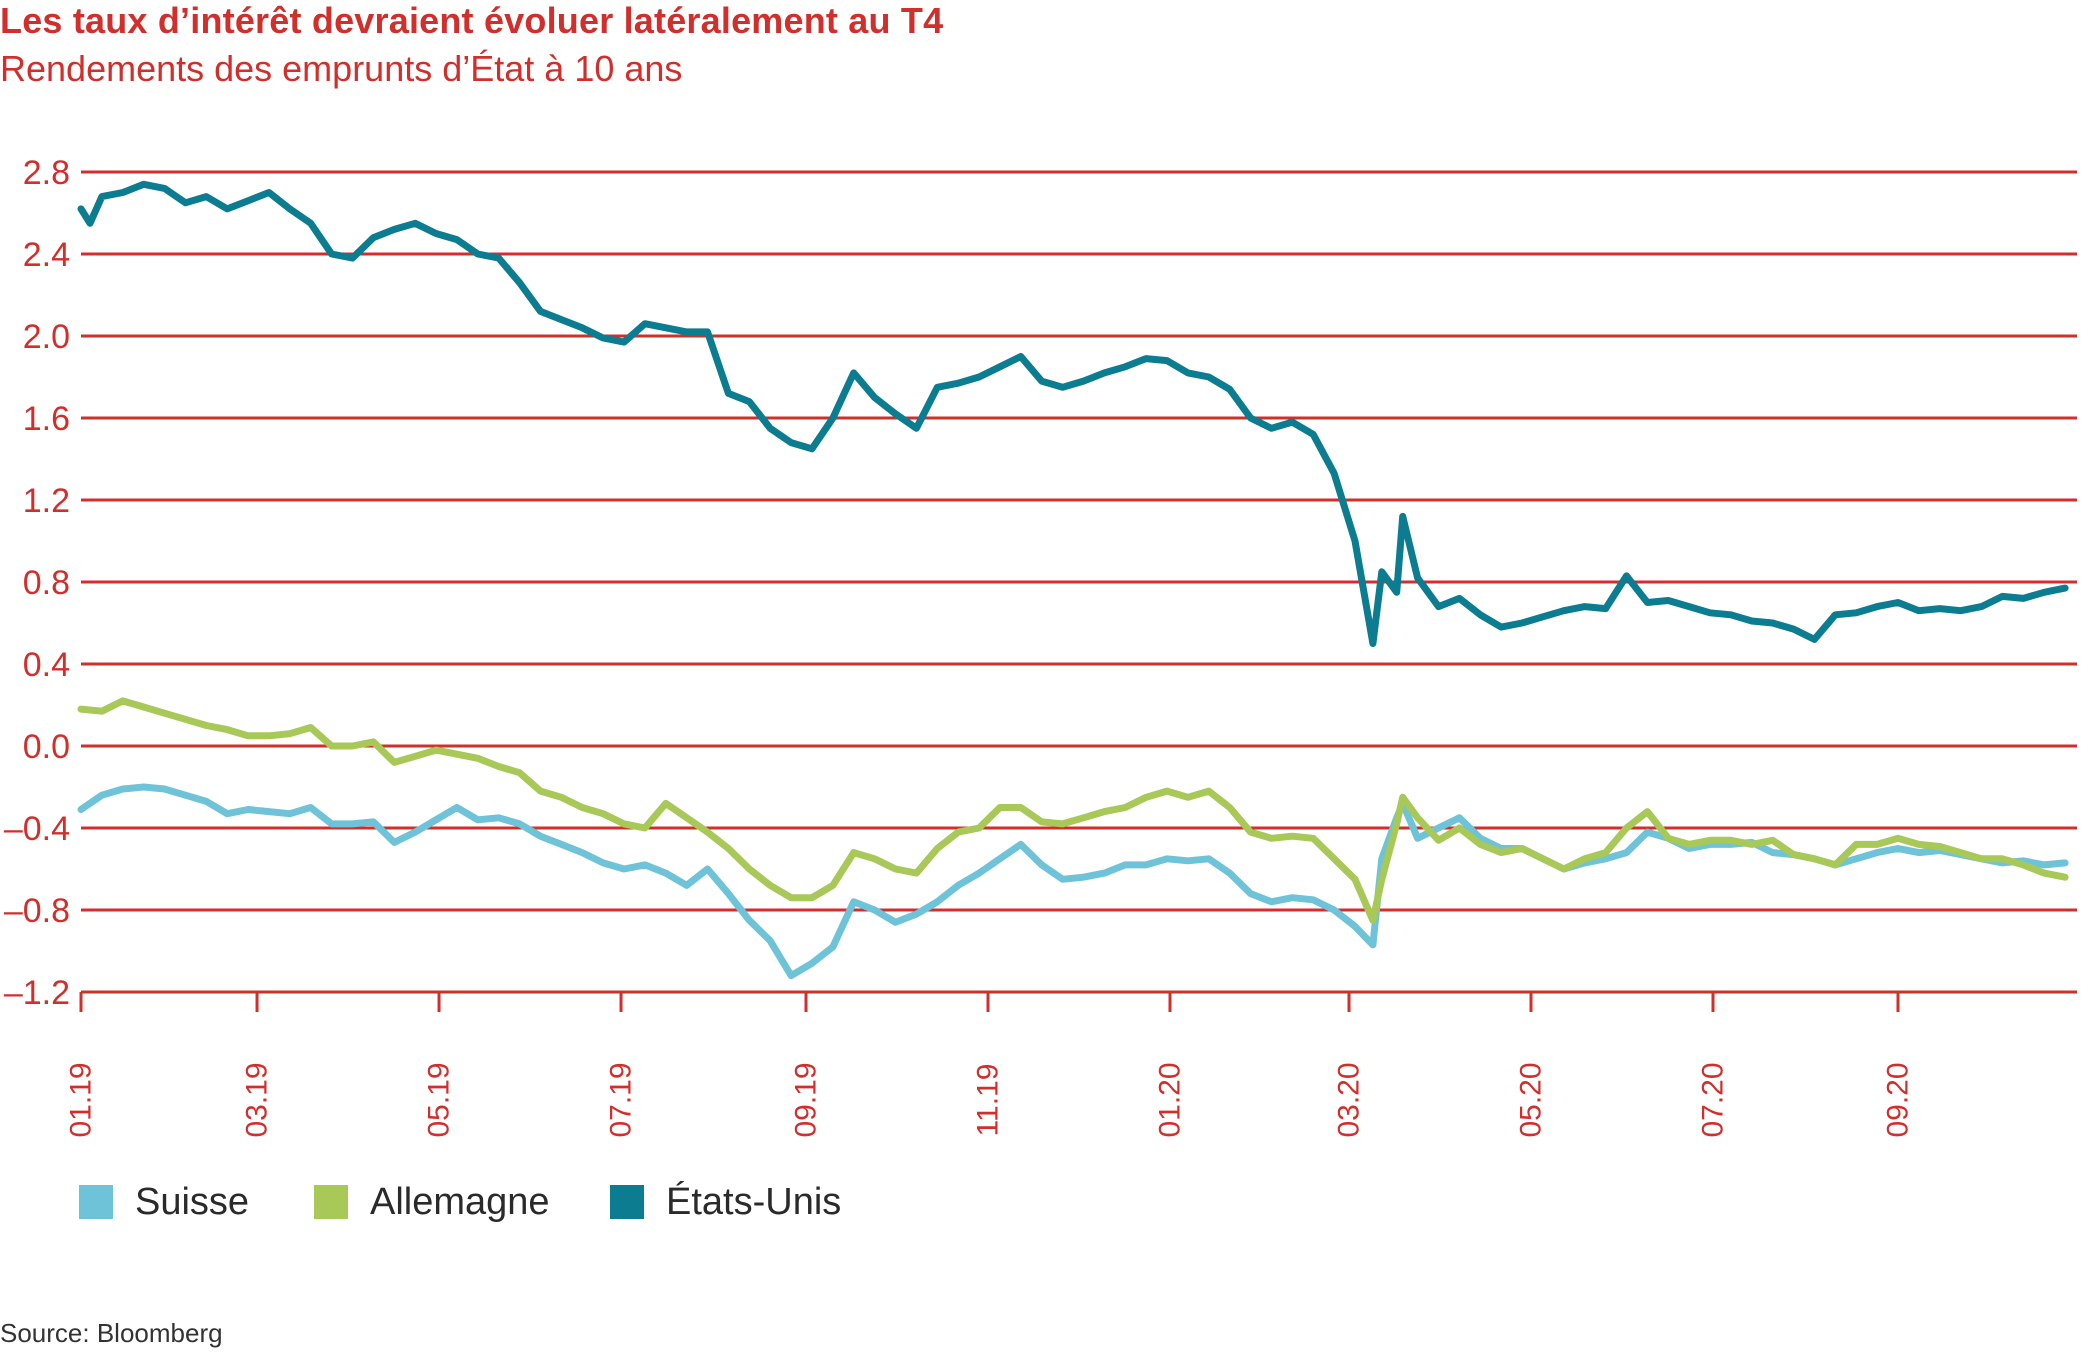 The image size is (2081, 1354). I want to click on legend-swatch-etats-unis, so click(627, 1202).